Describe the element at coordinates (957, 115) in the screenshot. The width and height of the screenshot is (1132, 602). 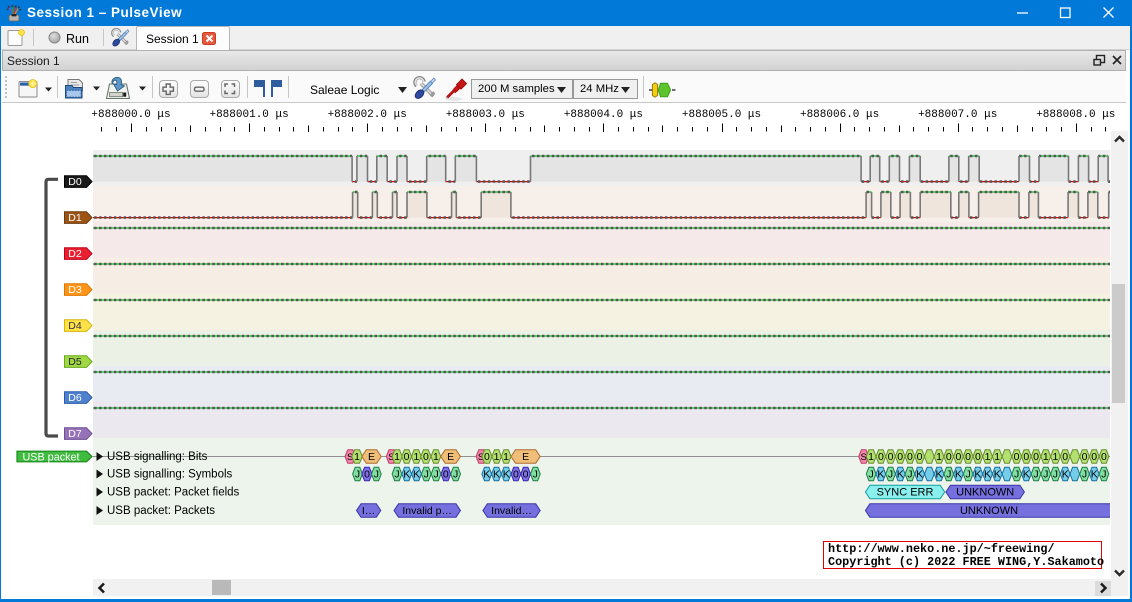
I see `svg-text: +888007.0 μs` at that location.